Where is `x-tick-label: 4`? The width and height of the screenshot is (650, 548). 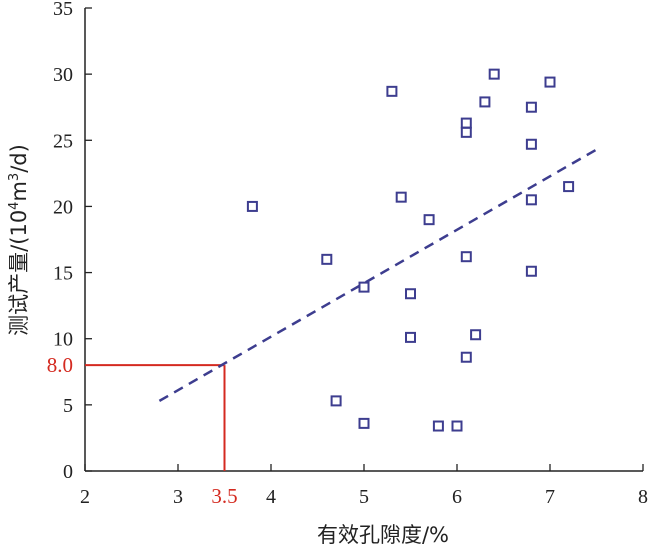 x-tick-label: 4 is located at coordinates (271, 497).